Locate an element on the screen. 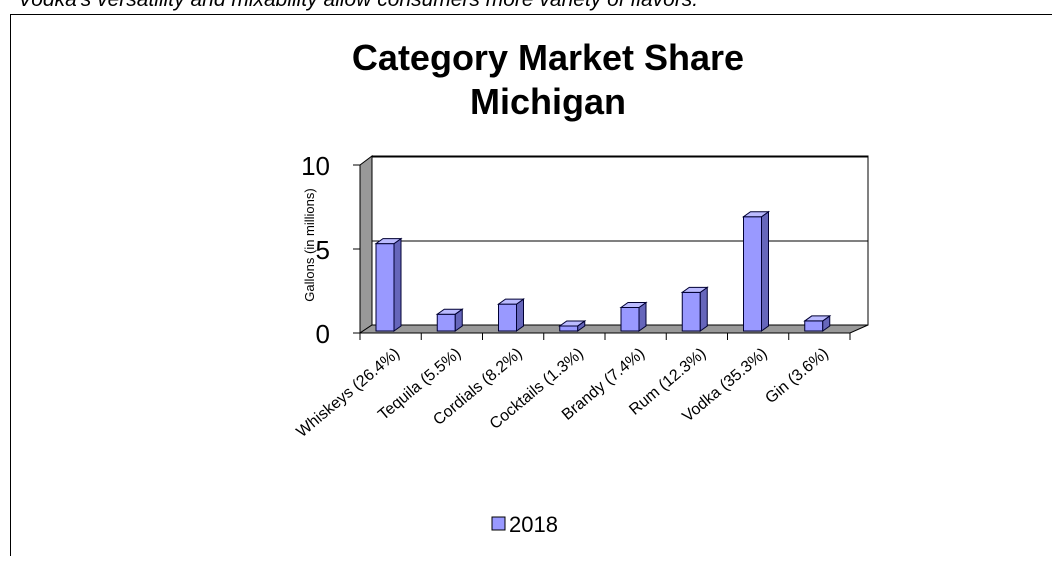 Image resolution: width=1052 pixels, height=561 pixels. chart-subtitle: Michigan is located at coordinates (548, 101).